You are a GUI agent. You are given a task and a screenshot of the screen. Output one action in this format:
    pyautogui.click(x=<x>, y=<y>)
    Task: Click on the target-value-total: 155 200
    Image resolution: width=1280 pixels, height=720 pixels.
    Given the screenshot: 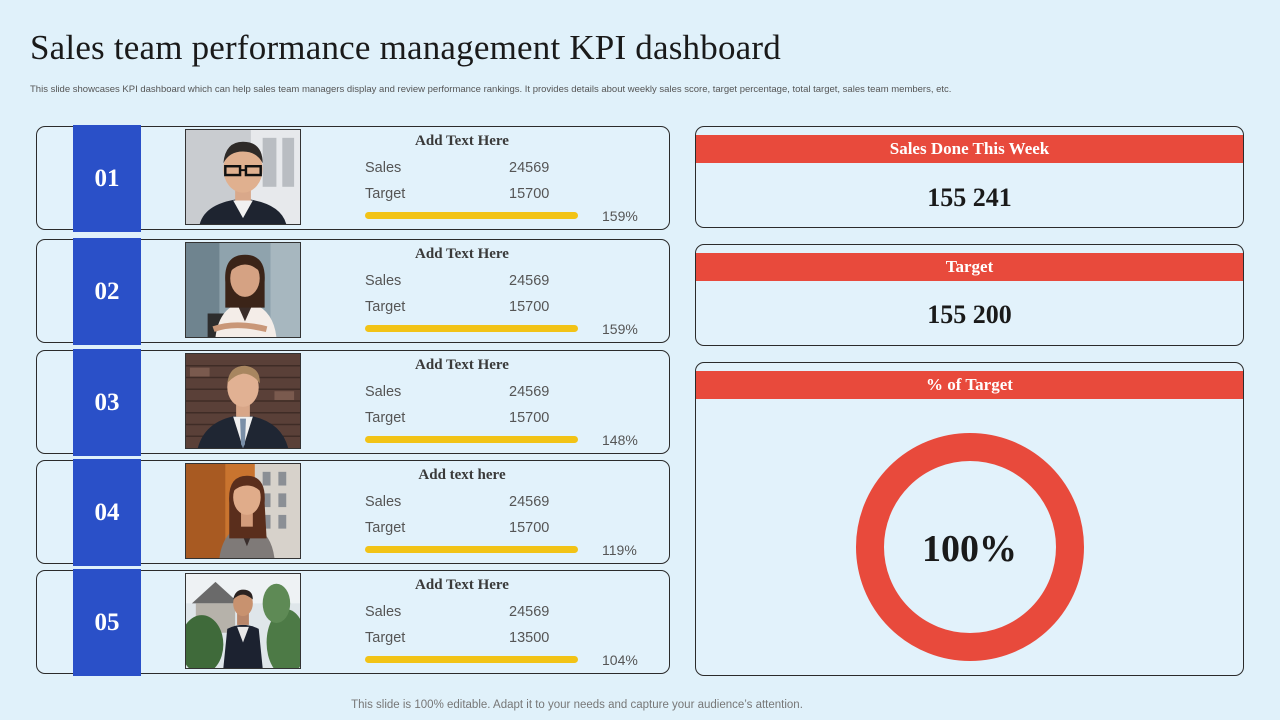 What is the action you would take?
    pyautogui.click(x=969, y=314)
    